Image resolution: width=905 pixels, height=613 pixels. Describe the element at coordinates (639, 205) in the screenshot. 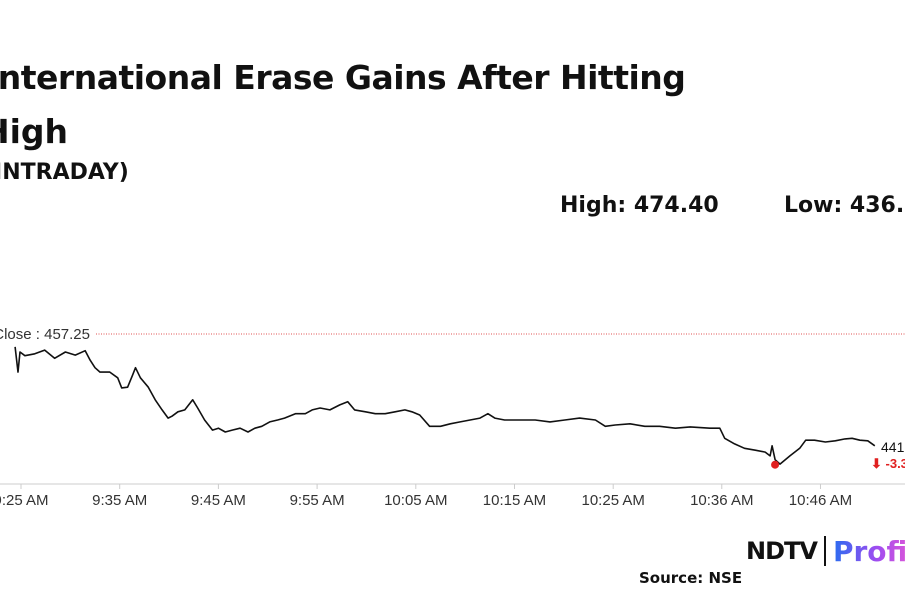

I see `high-stat: High: 474.40` at that location.